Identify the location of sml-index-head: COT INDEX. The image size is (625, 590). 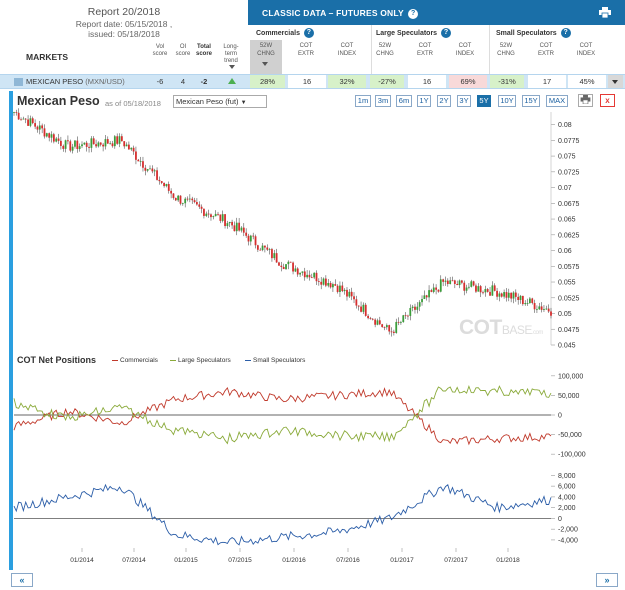
(586, 50).